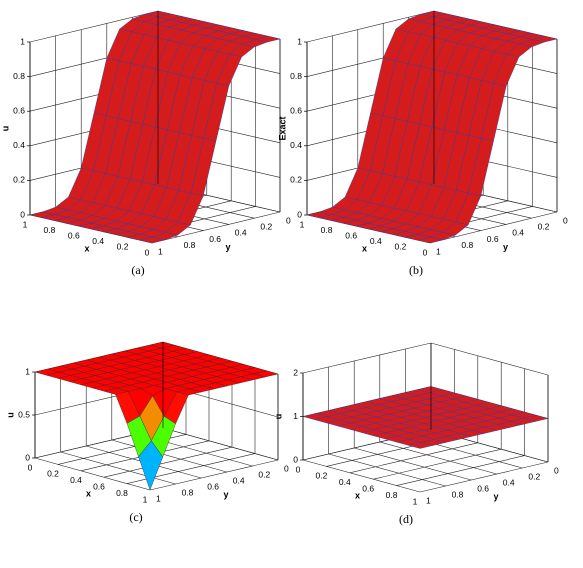  I want to click on caption: (a), so click(137, 270).